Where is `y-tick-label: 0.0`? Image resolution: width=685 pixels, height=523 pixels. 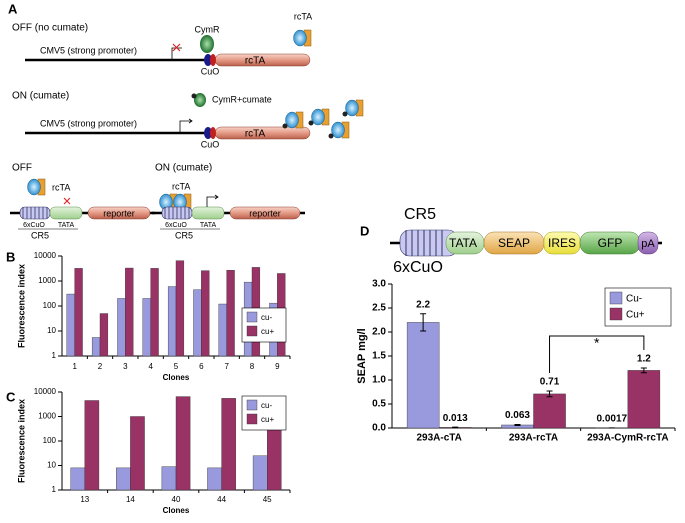 y-tick-label: 0.0 is located at coordinates (379, 428).